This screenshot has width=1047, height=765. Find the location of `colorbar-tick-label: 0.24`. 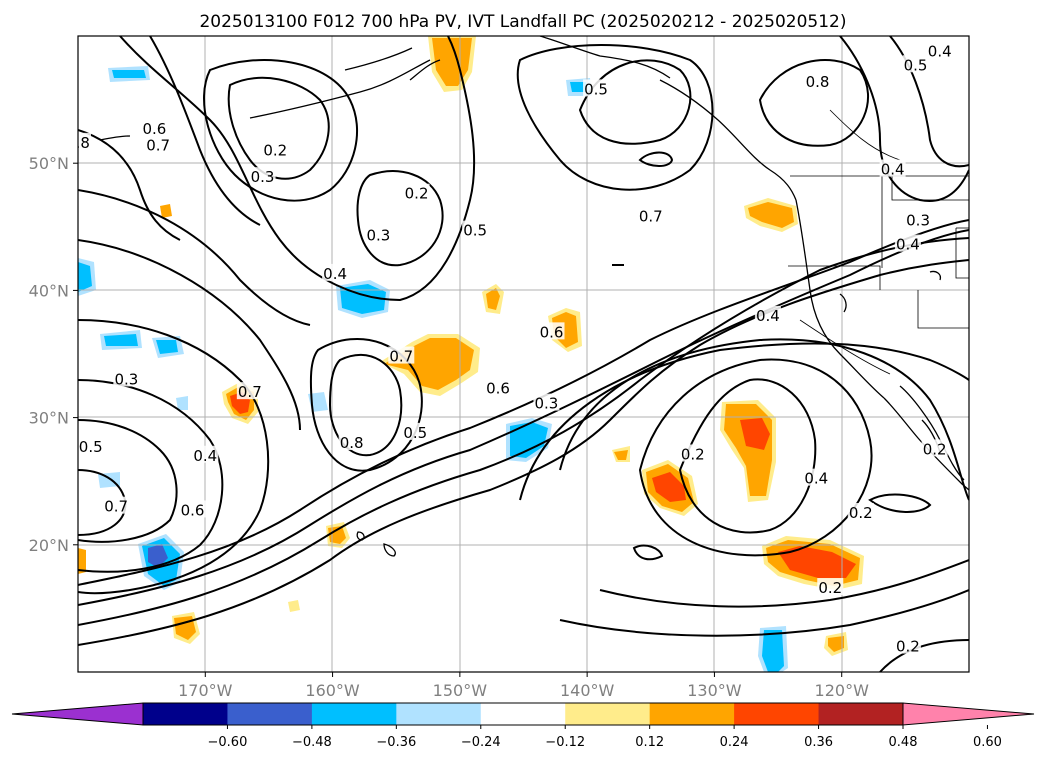

colorbar-tick-label: 0.24 is located at coordinates (734, 742).